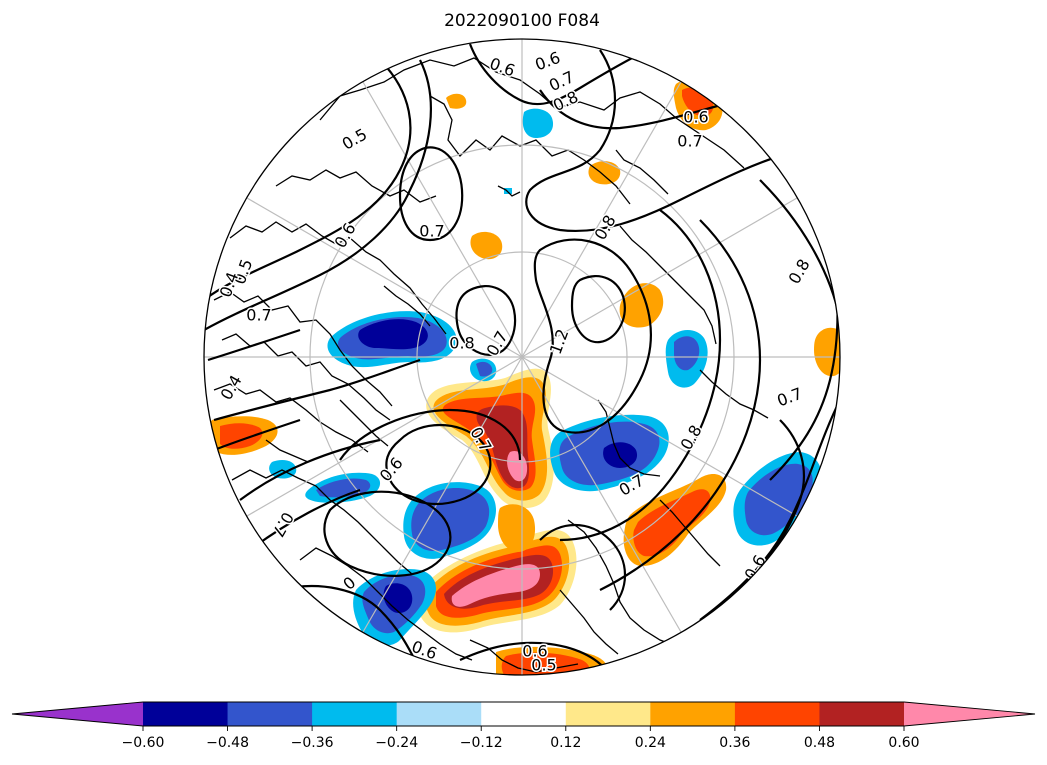 The height and width of the screenshot is (765, 1047). Describe the element at coordinates (143, 743) in the screenshot. I see `colorbar-tick-label: −0.60` at that location.